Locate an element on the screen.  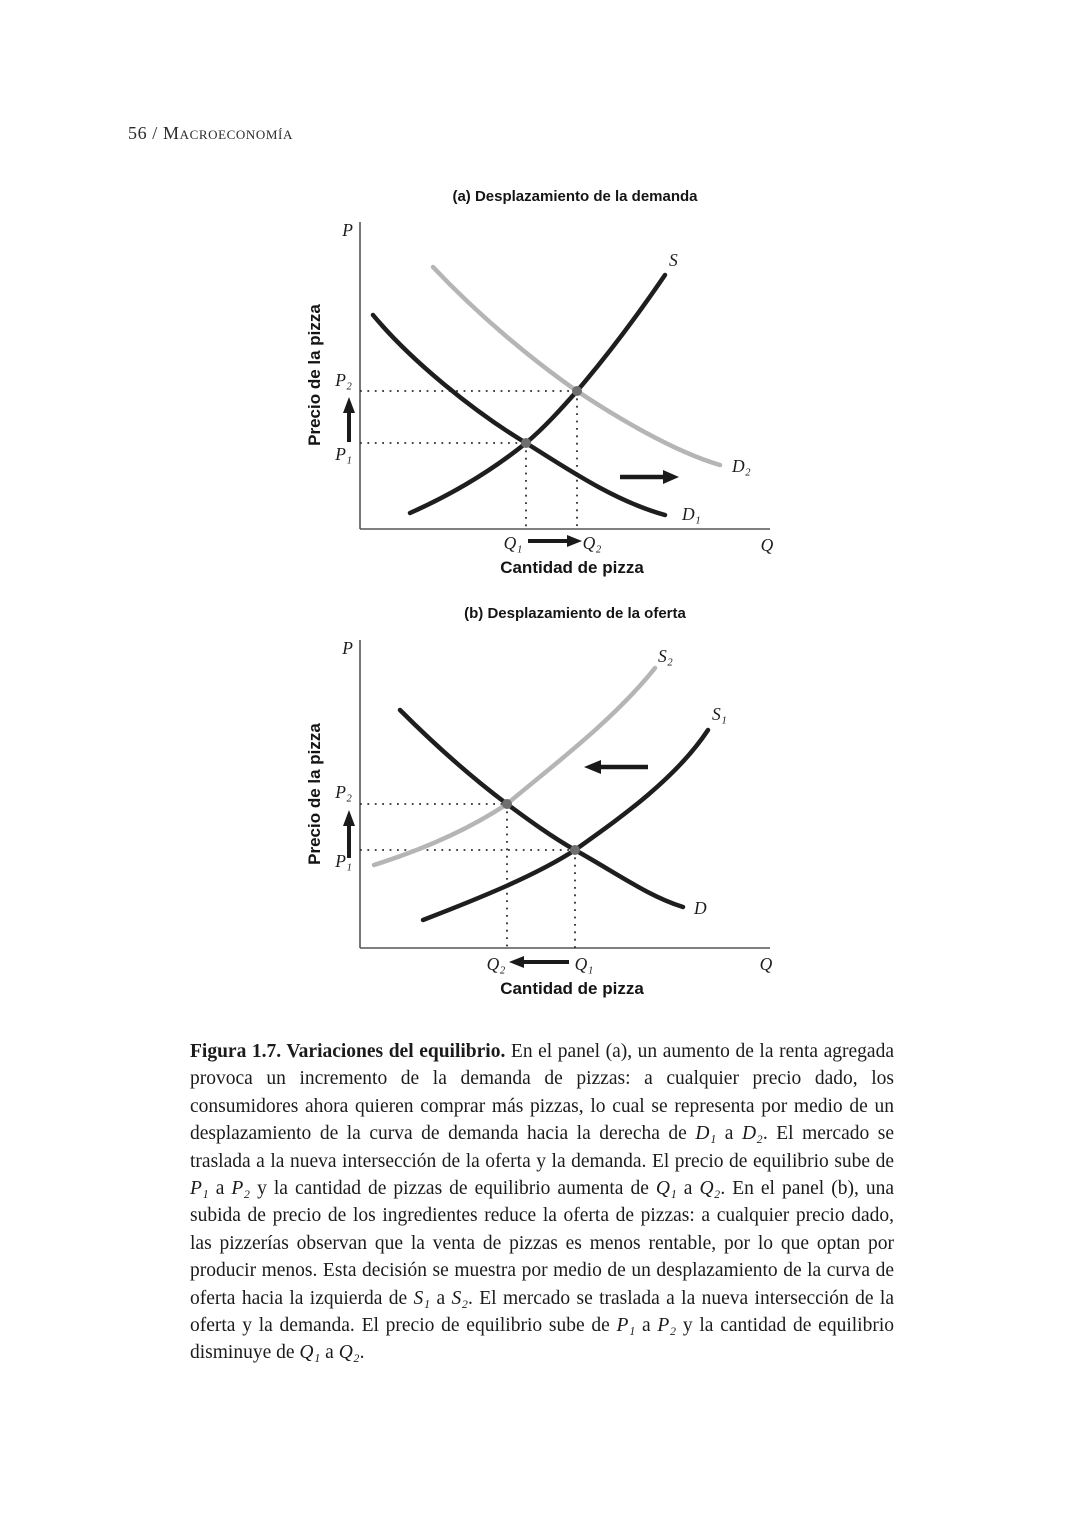
panel-a-title: (a) Desplazamiento de la demanda is located at coordinates (575, 196).